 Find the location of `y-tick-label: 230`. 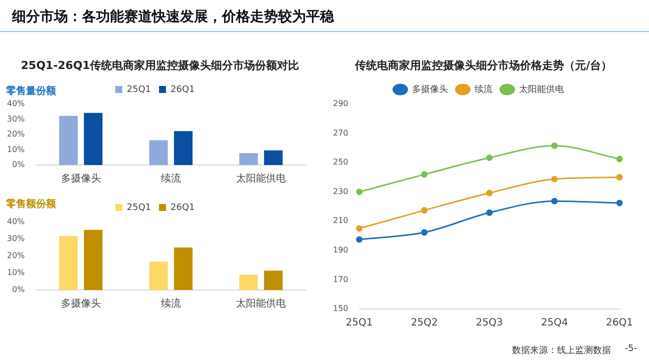

y-tick-label: 230 is located at coordinates (340, 191).